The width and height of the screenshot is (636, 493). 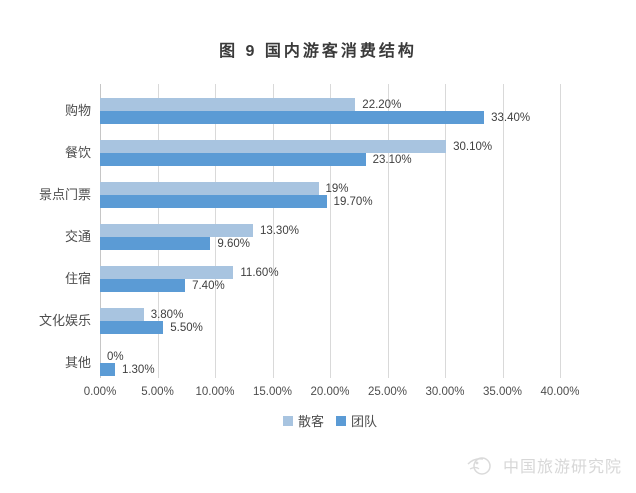 I want to click on bar-line-group: 23.10%, so click(x=330, y=159).